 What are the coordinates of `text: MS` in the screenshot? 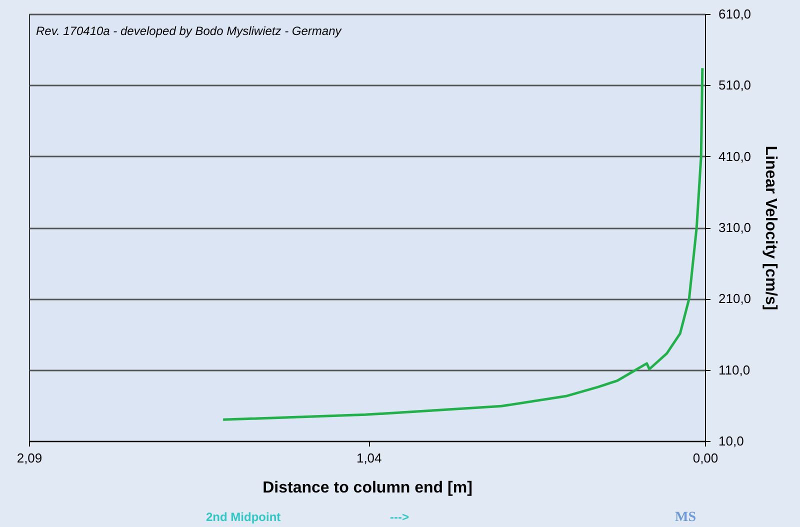 It's located at (685, 518).